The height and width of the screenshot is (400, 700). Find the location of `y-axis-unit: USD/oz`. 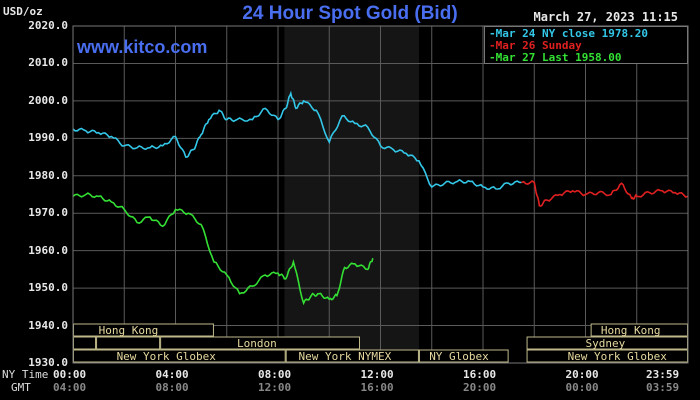

y-axis-unit: USD/oz is located at coordinates (23, 11).